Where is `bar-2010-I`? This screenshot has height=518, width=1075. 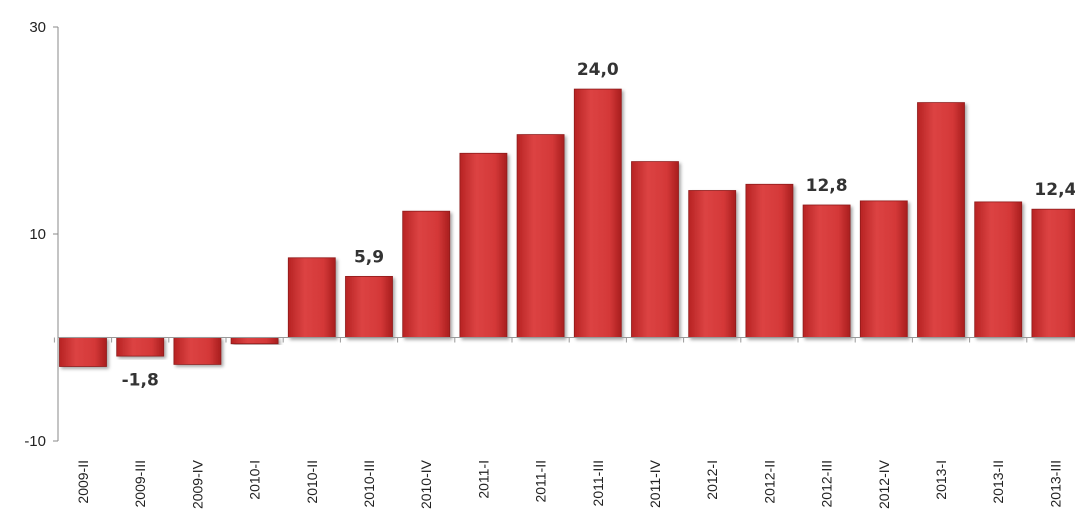 bar-2010-I is located at coordinates (254, 341).